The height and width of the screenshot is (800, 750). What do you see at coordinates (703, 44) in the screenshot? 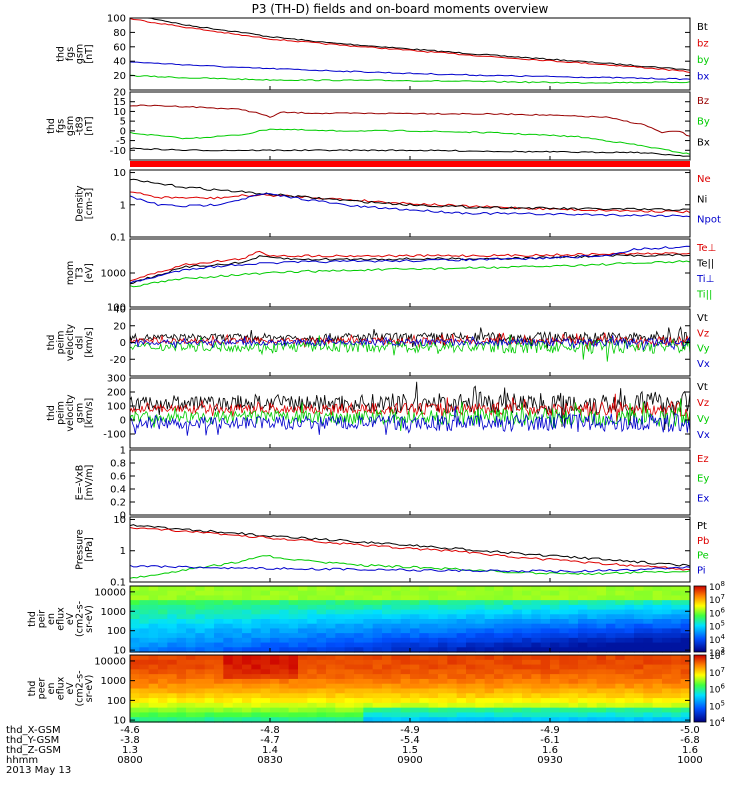
I see `legend-label: bz` at bounding box center [703, 44].